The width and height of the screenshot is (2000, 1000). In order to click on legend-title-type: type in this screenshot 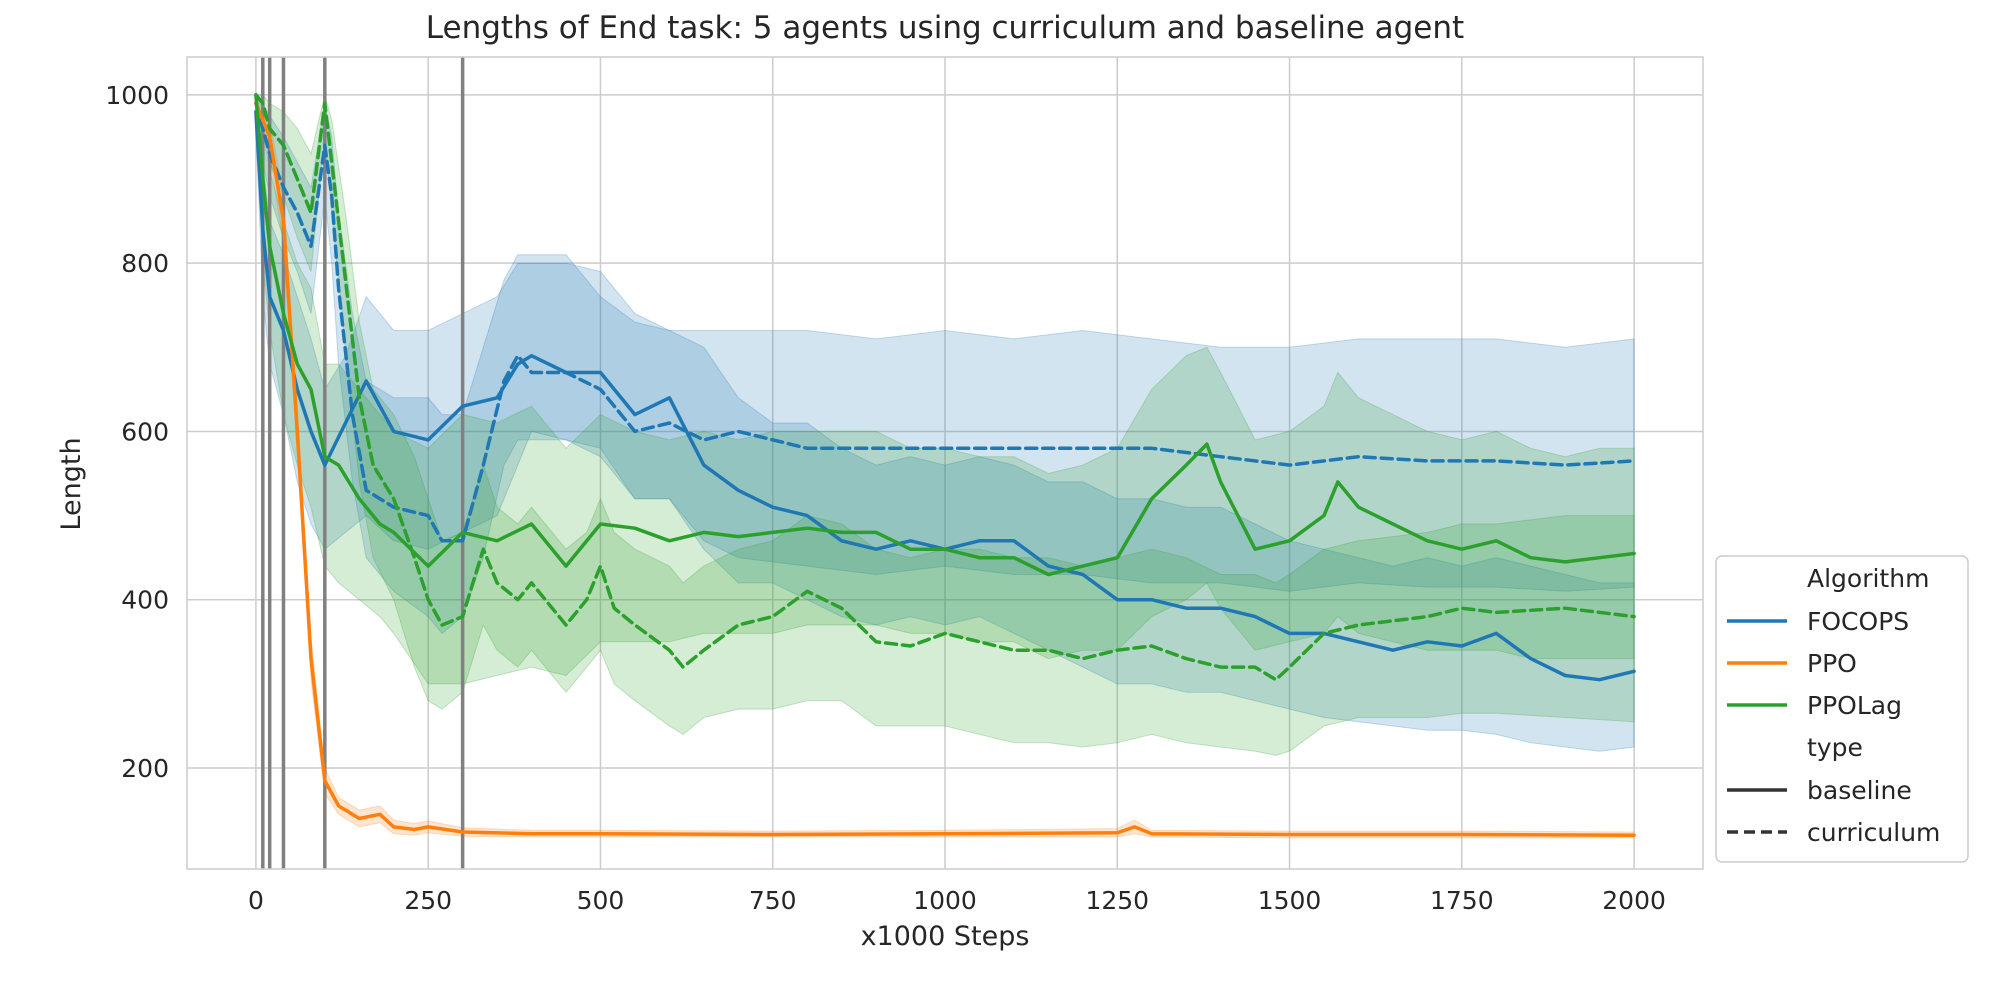, I will do `click(1835, 747)`.